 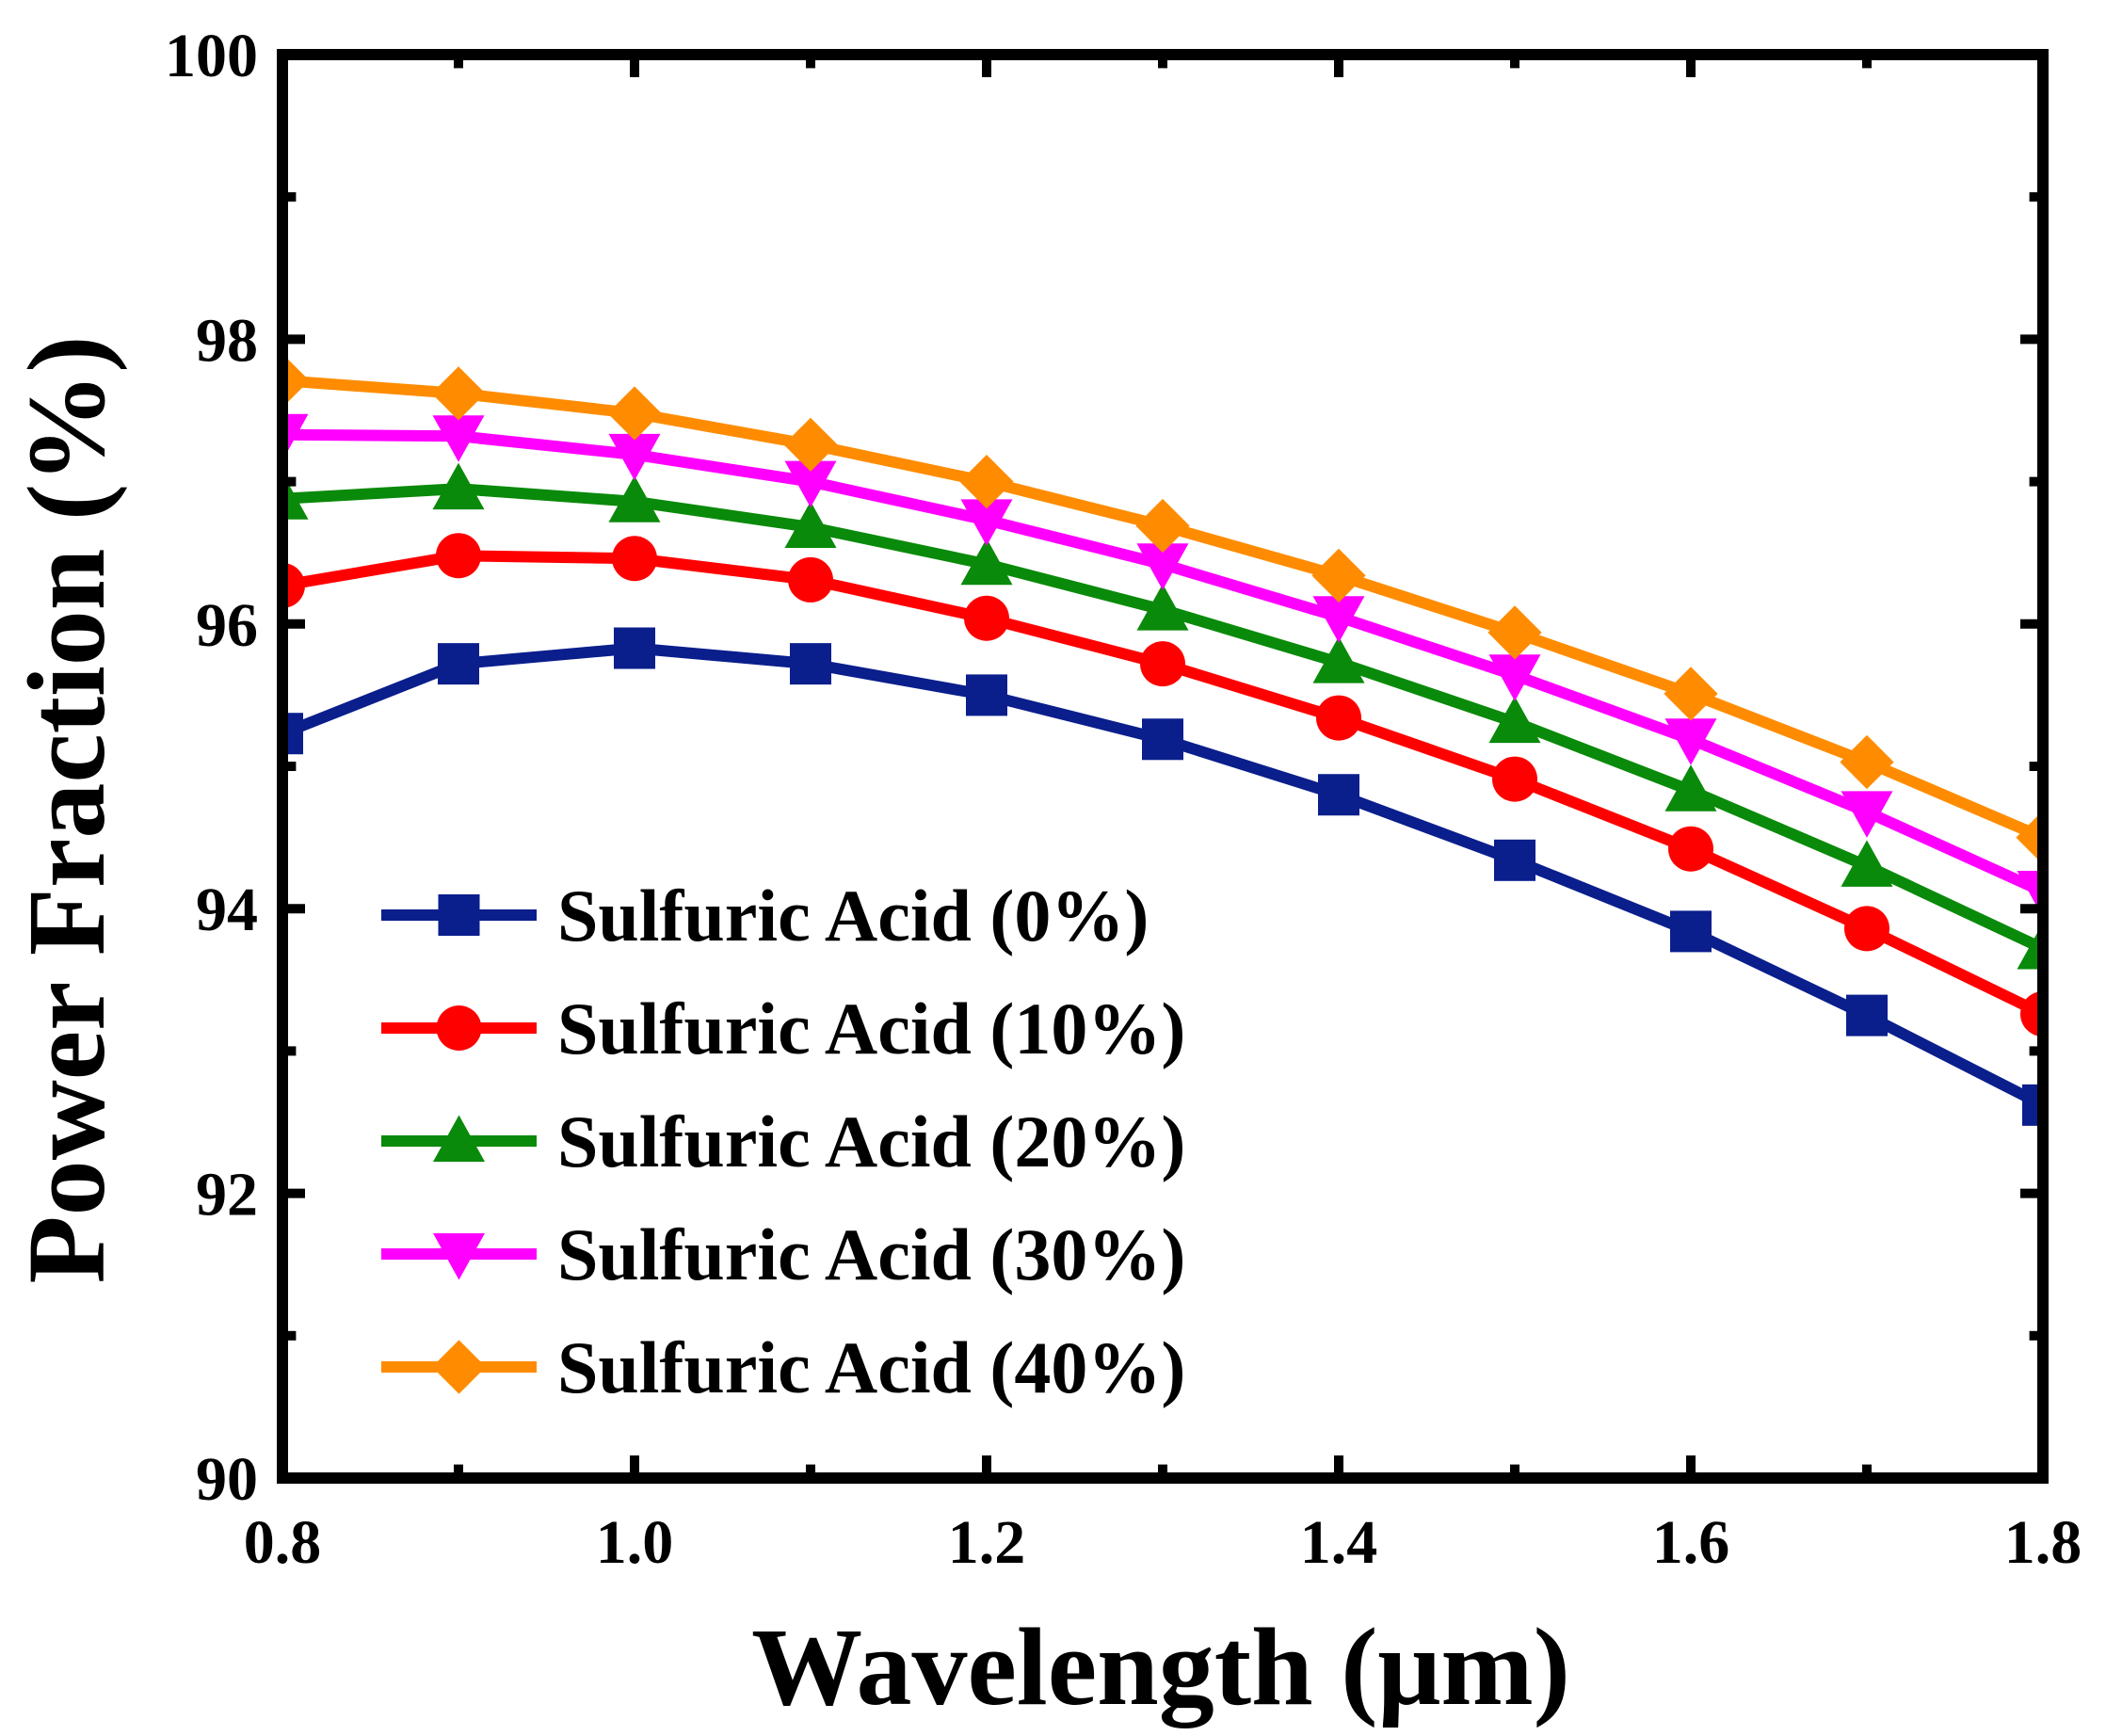 I want to click on x-tick-label: 1.8, so click(x=2043, y=1542).